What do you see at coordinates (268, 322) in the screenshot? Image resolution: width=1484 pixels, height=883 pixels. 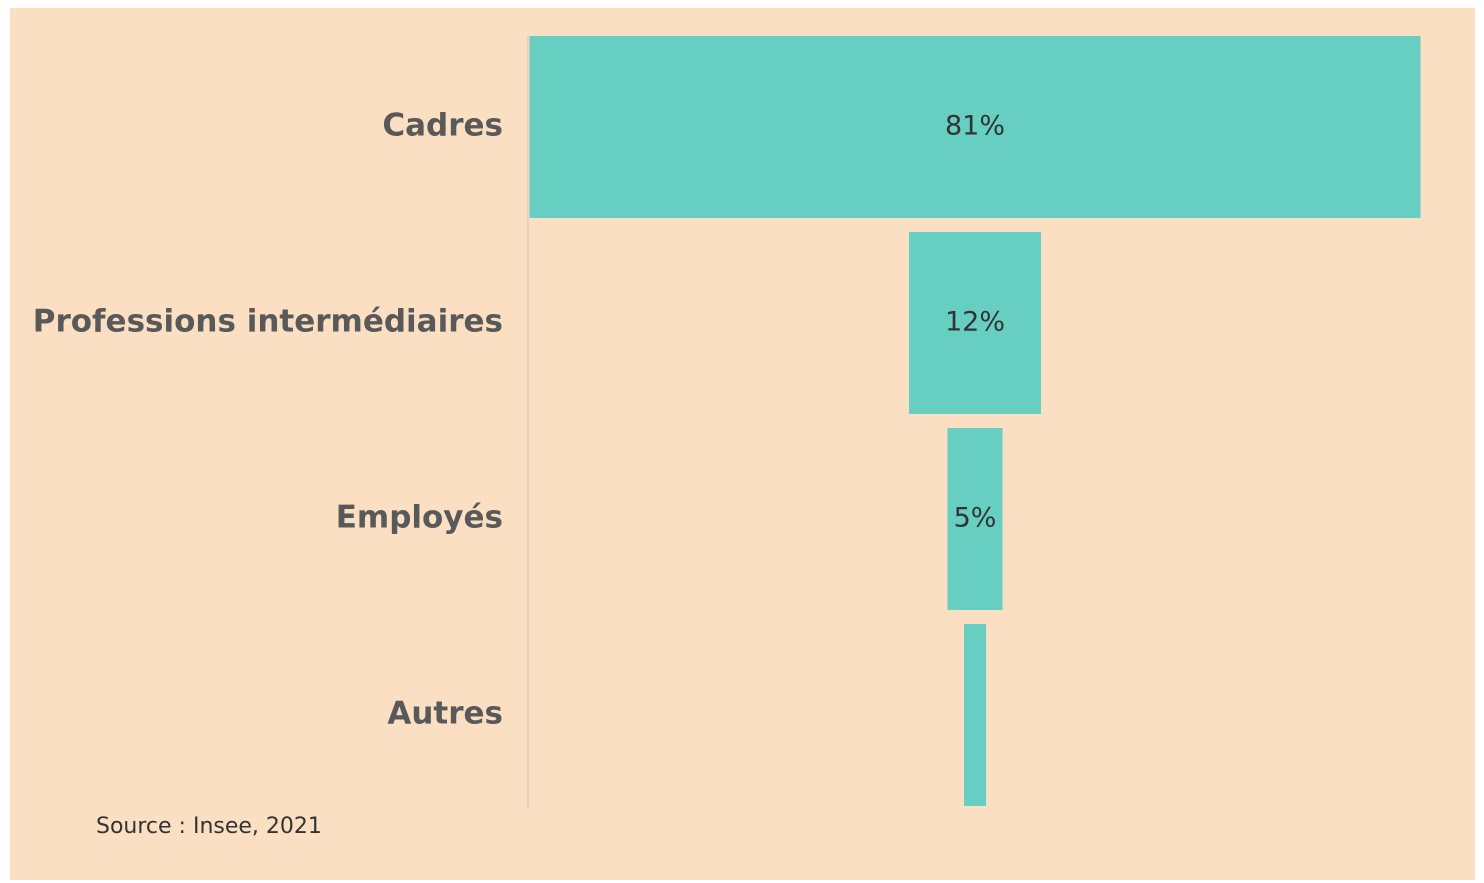 I see `category-label: Professions intermédiaires` at bounding box center [268, 322].